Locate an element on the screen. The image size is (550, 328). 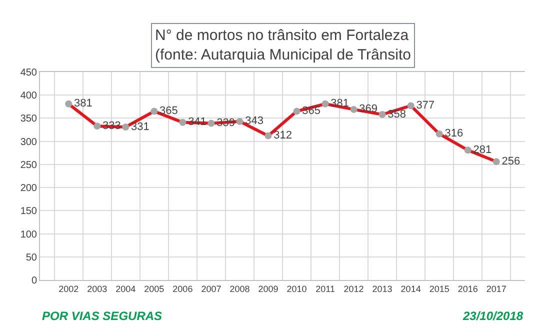
y-tick-label: 350 is located at coordinates (29, 119).